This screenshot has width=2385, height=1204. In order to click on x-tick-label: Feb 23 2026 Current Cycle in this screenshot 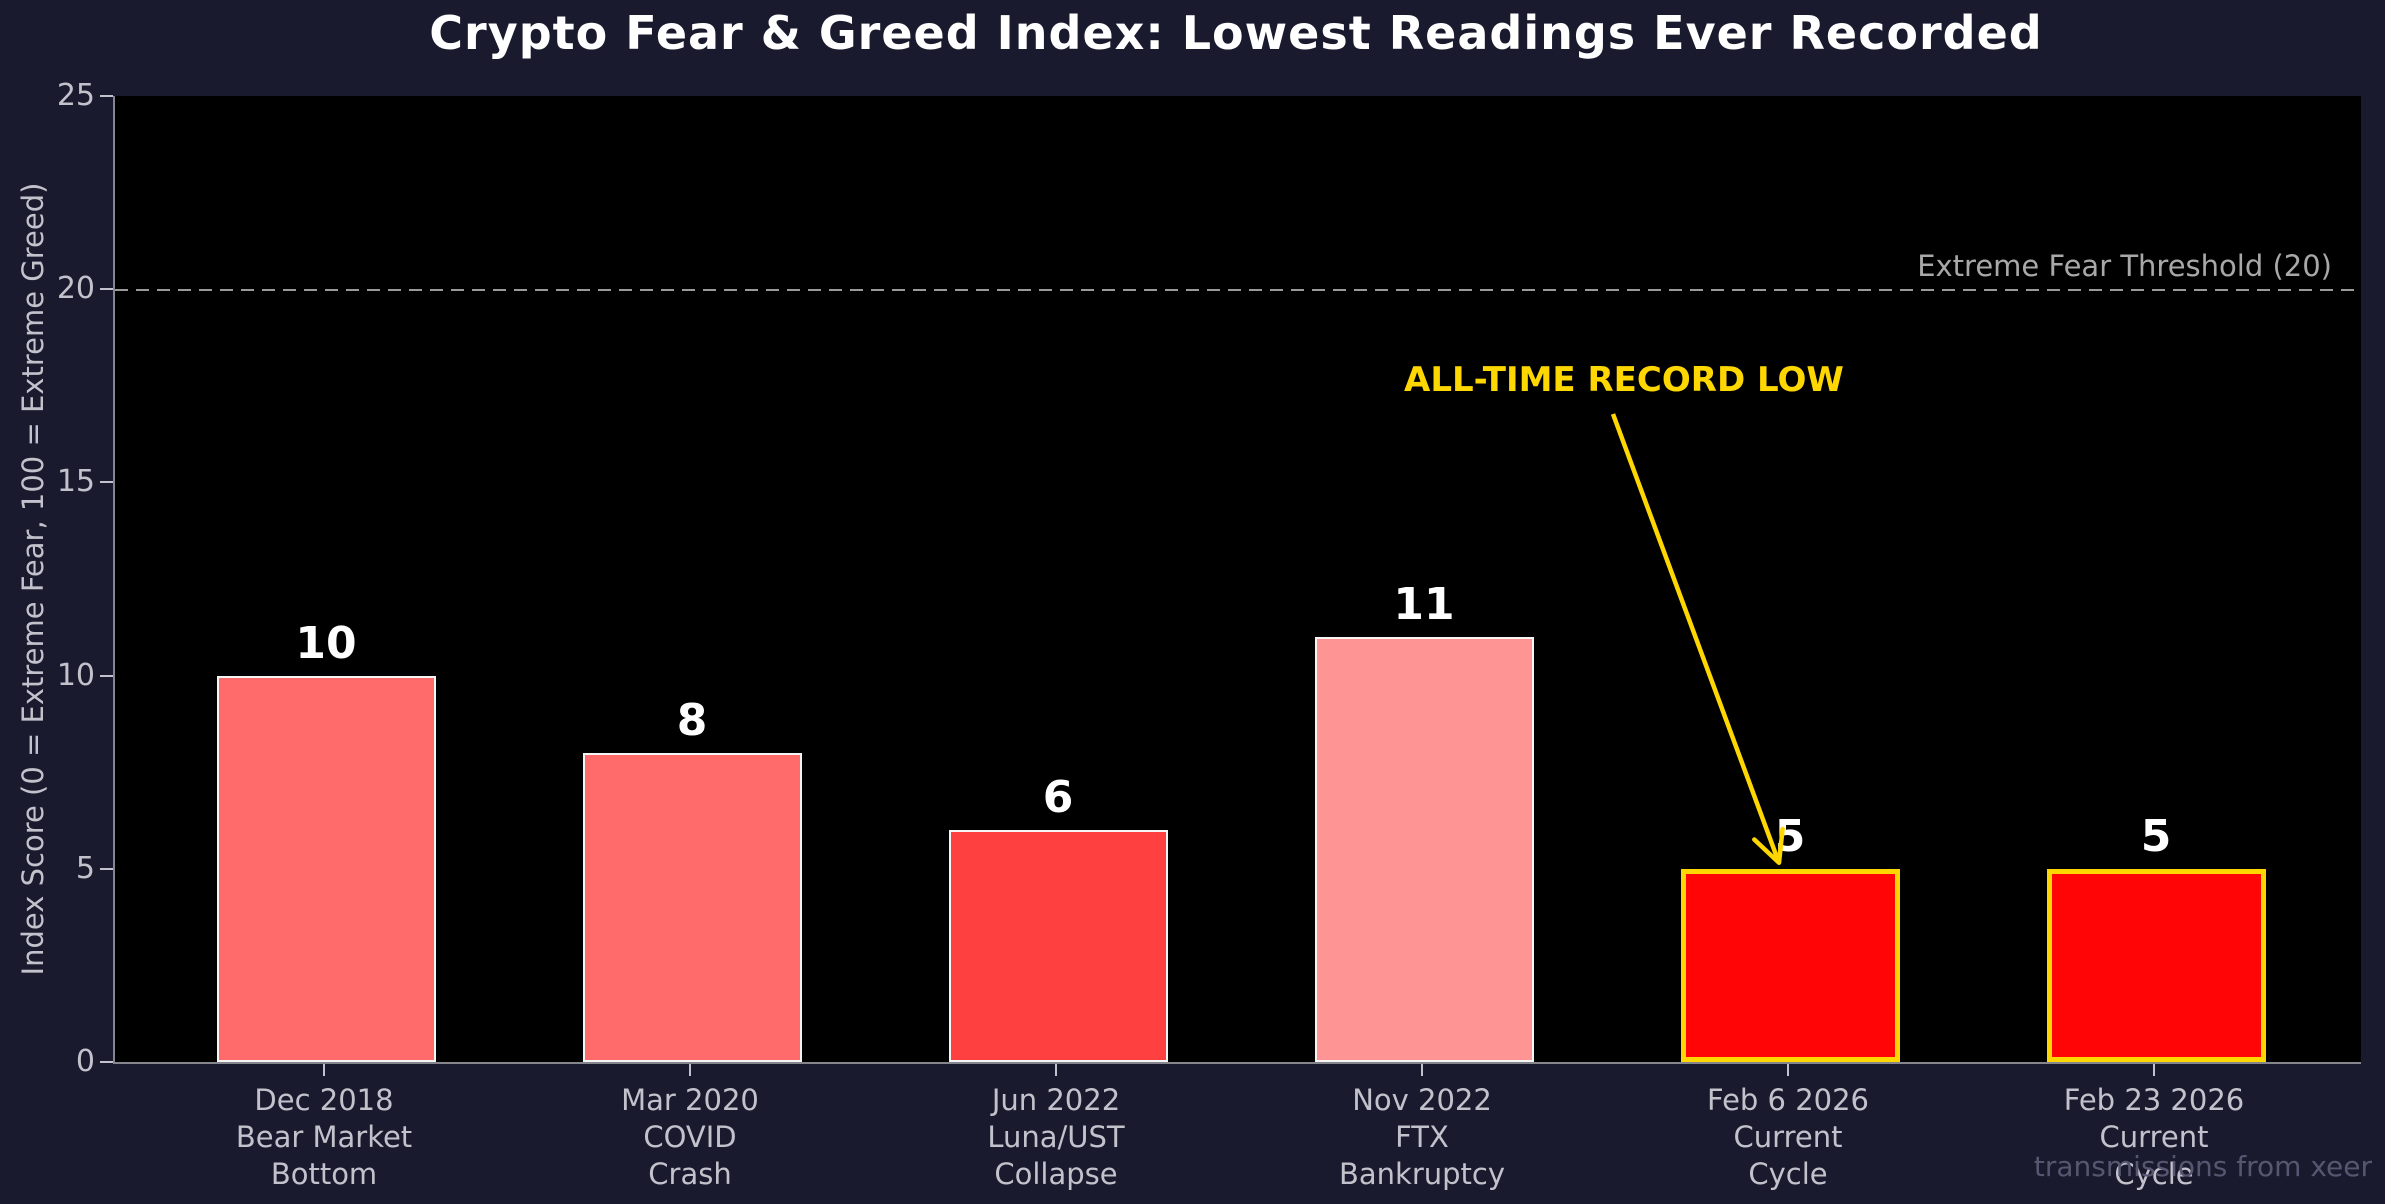, I will do `click(2154, 1137)`.